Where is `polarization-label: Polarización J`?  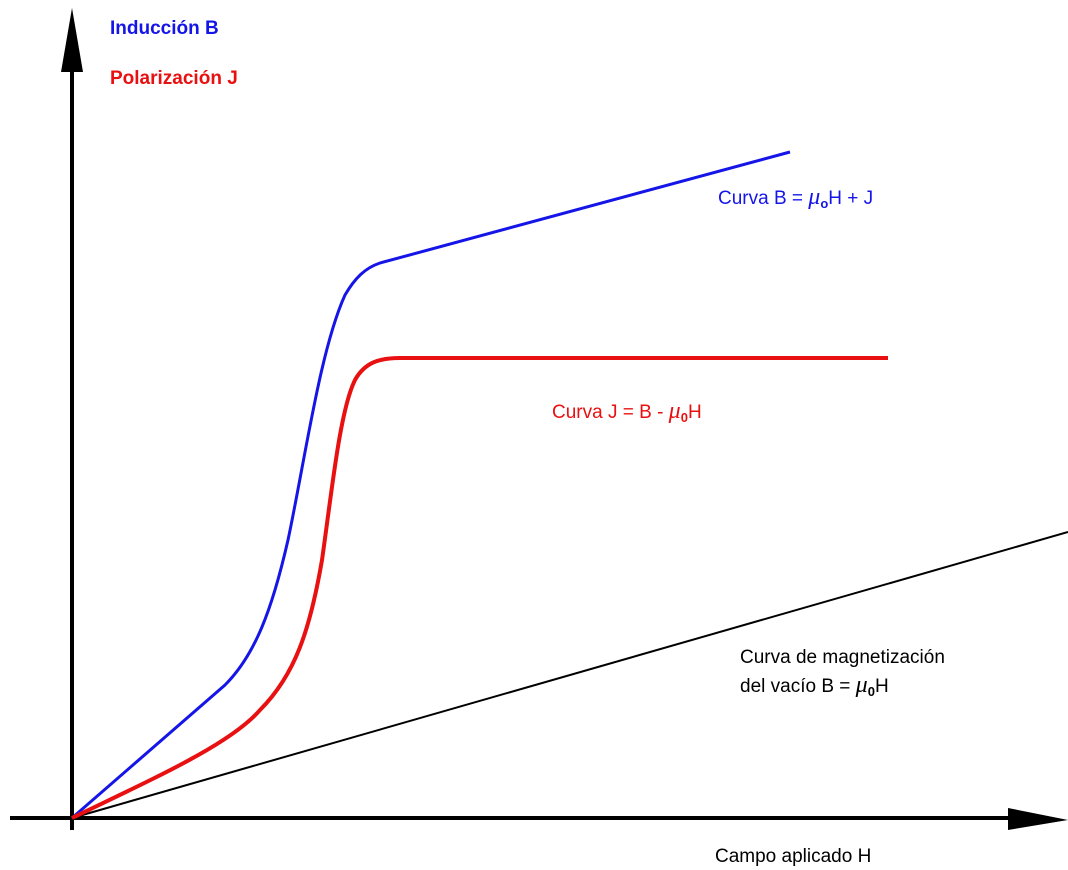 polarization-label: Polarización J is located at coordinates (174, 78).